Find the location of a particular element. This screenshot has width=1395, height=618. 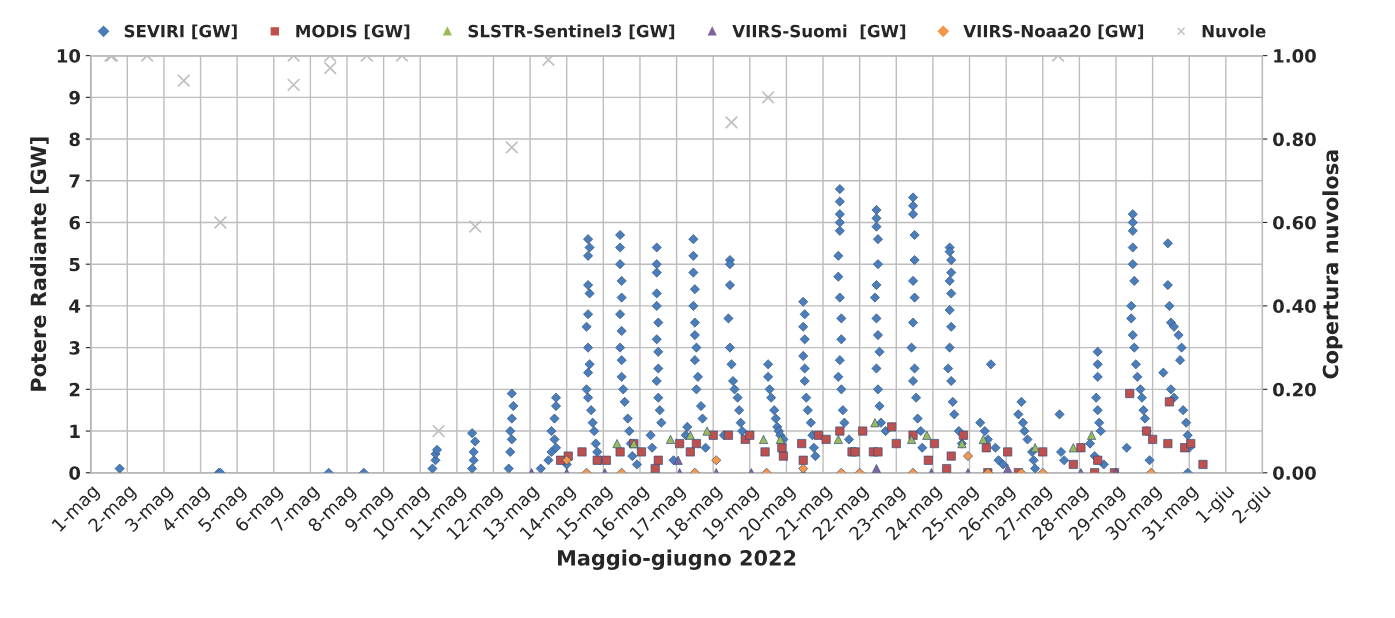

y-tick-label: 7 is located at coordinates (74, 181).